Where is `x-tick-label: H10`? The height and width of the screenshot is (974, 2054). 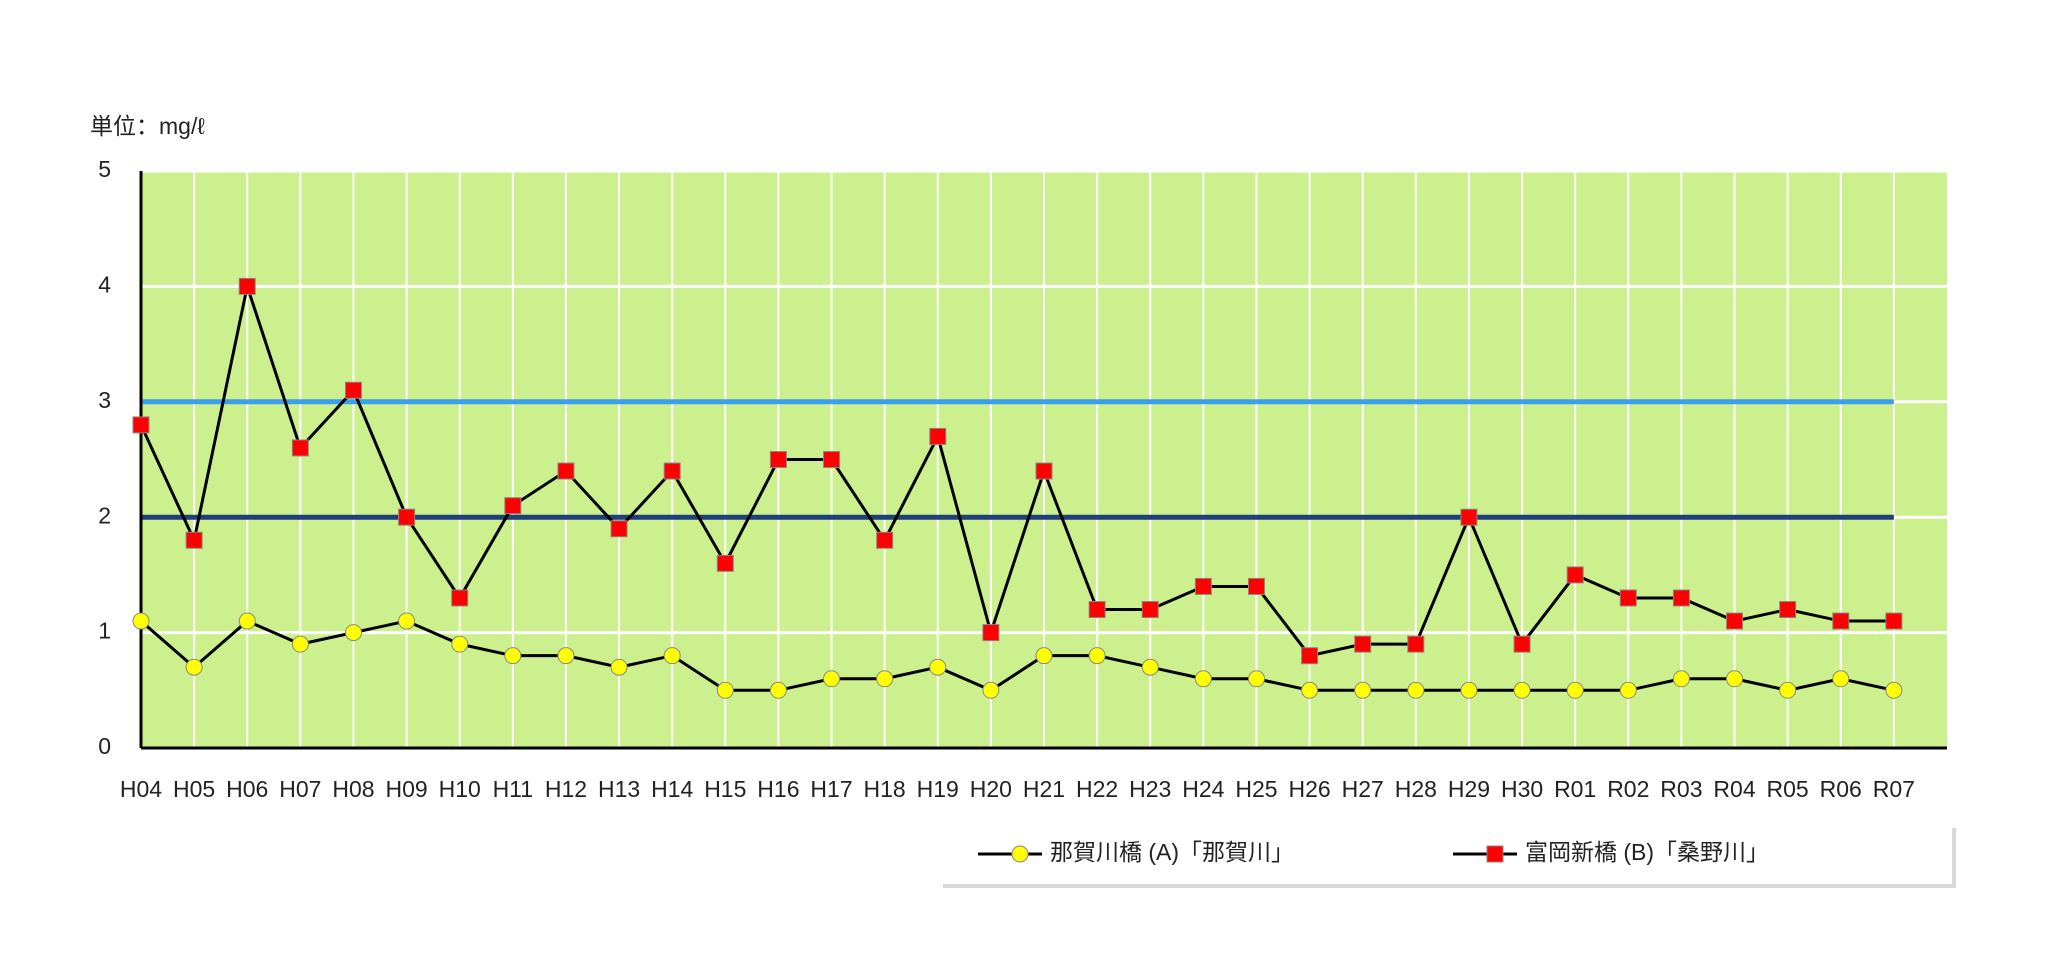
x-tick-label: H10 is located at coordinates (460, 789).